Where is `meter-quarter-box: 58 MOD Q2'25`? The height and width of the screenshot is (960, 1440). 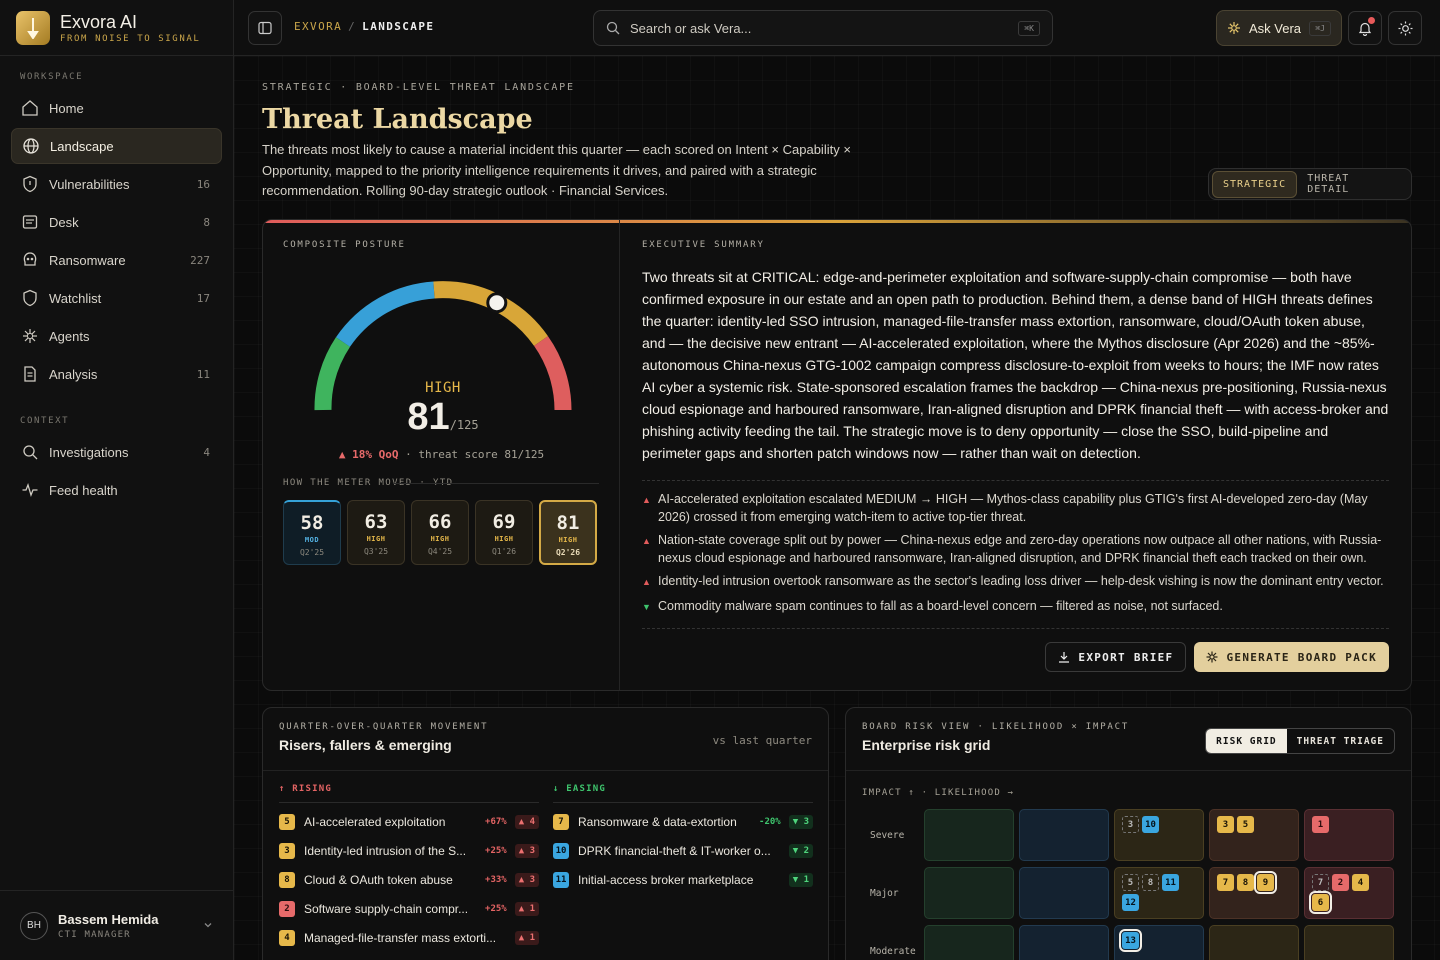 meter-quarter-box: 58 MOD Q2'25 is located at coordinates (312, 532).